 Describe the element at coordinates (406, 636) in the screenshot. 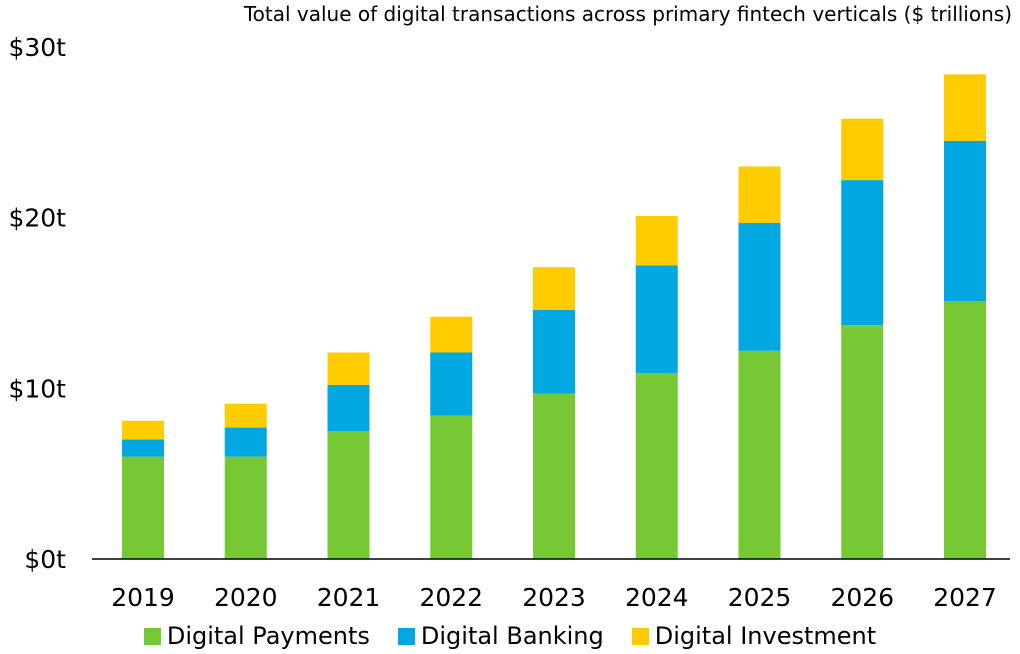

I see `legend-swatch-digital-banking` at that location.